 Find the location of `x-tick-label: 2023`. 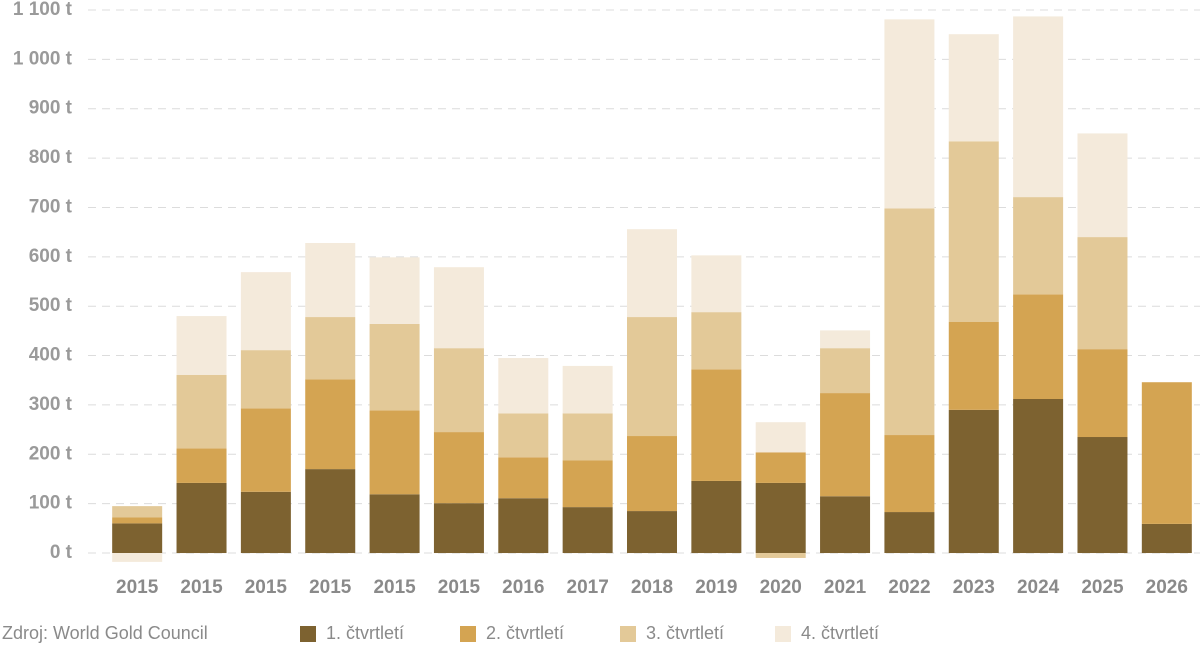

x-tick-label: 2023 is located at coordinates (974, 587).